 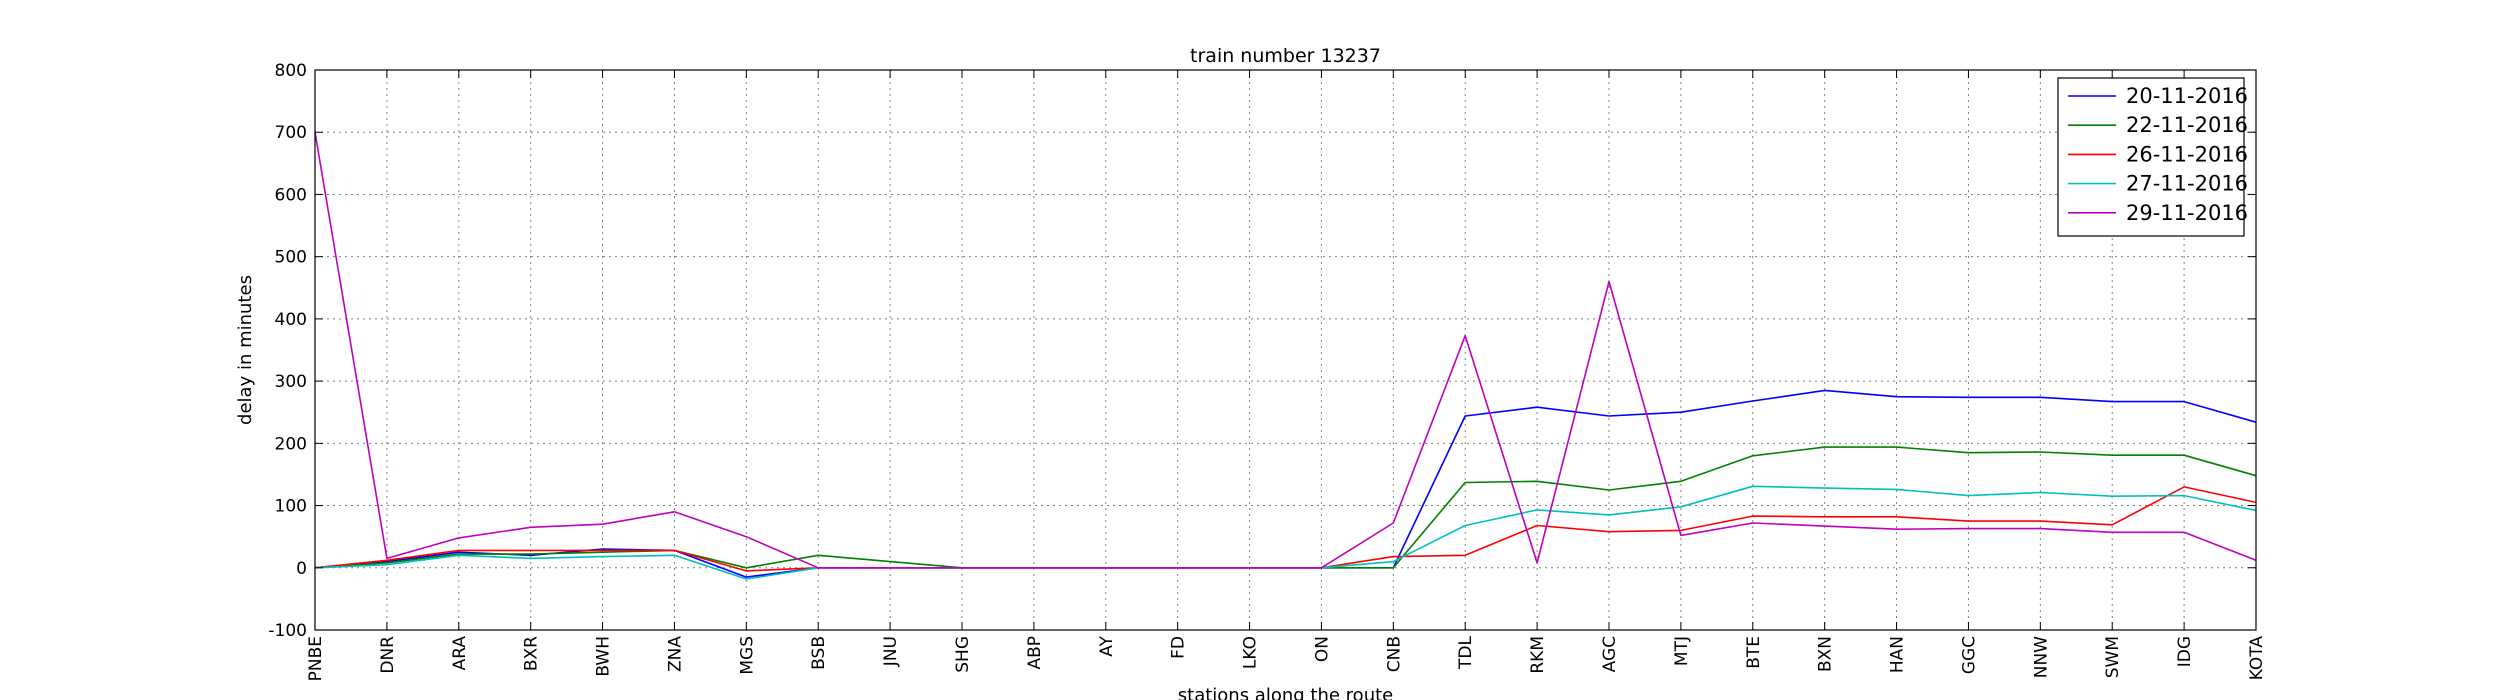 I want to click on x-tick-label: DNR, so click(x=388, y=655).